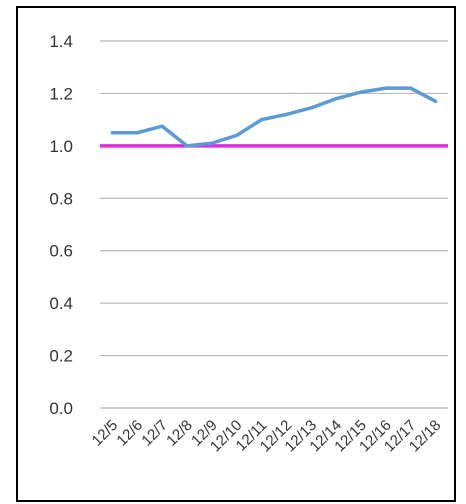 The image size is (466, 504). Describe the element at coordinates (129, 433) in the screenshot. I see `x-tick-label: 12/6` at that location.